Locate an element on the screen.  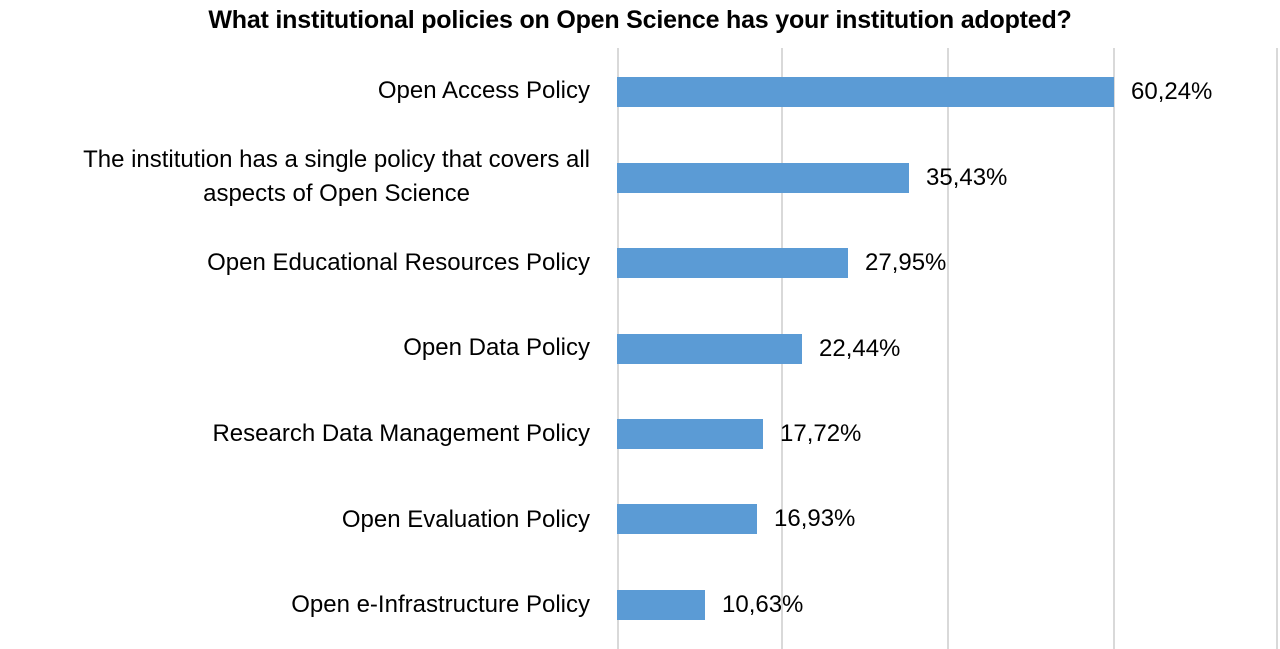
category-label: Open e-Infrastructure Policy is located at coordinates (440, 604).